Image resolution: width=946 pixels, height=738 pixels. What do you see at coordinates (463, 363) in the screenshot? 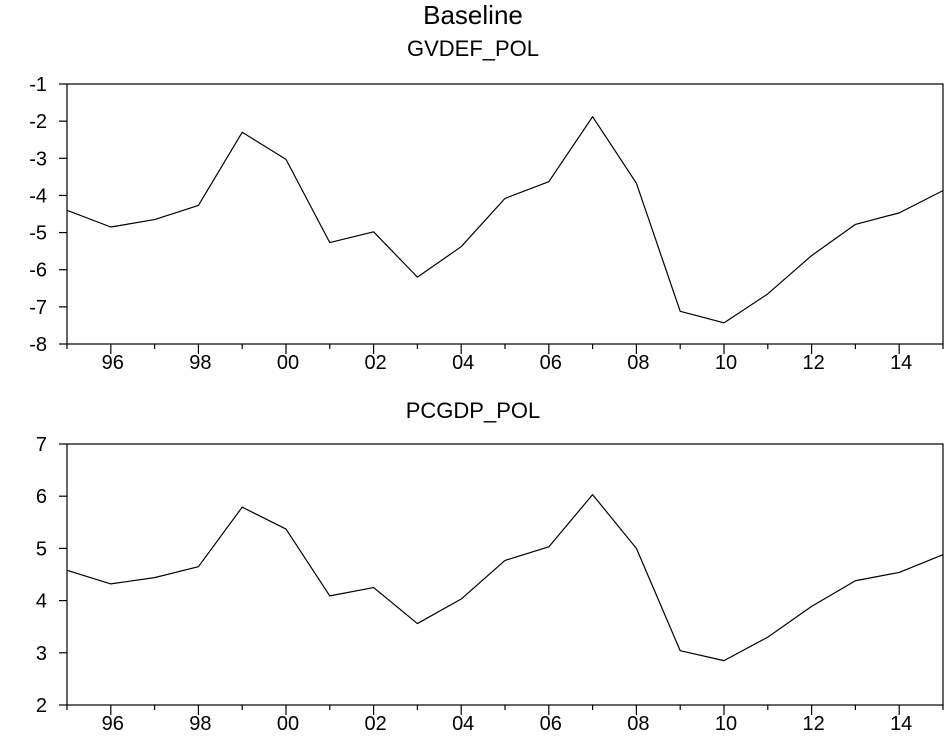
I see `chart-1-x-tick-label: 04` at bounding box center [463, 363].